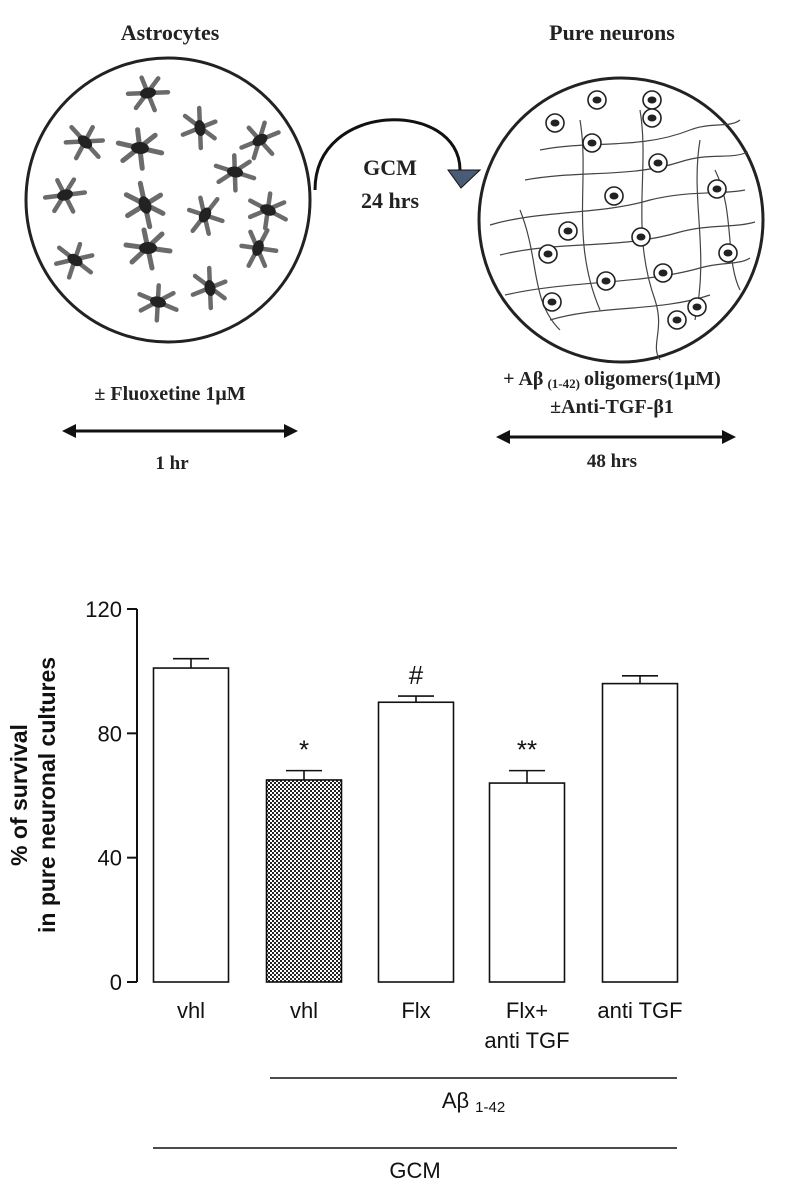 The image size is (800, 1190). What do you see at coordinates (473, 1102) in the screenshot?
I see `group-label: Aβ 1-42` at bounding box center [473, 1102].